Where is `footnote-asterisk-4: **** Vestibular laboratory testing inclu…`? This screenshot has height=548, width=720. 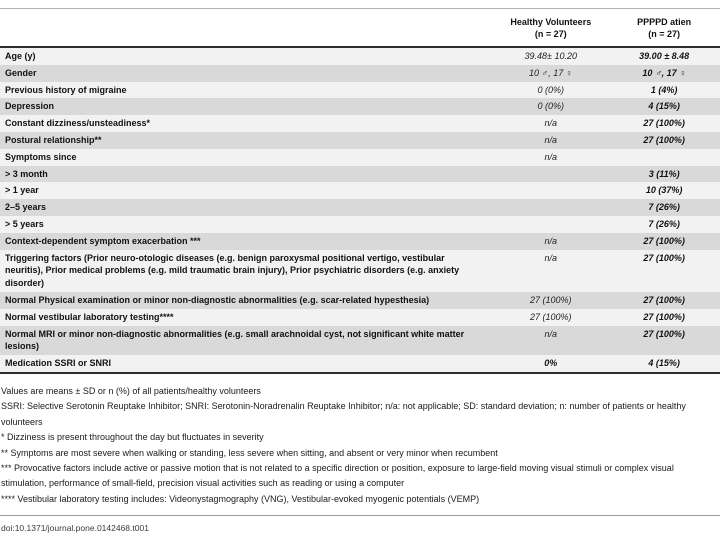
footnote-asterisk-4: **** Vestibular laboratory testing inclu… is located at coordinates (240, 498).